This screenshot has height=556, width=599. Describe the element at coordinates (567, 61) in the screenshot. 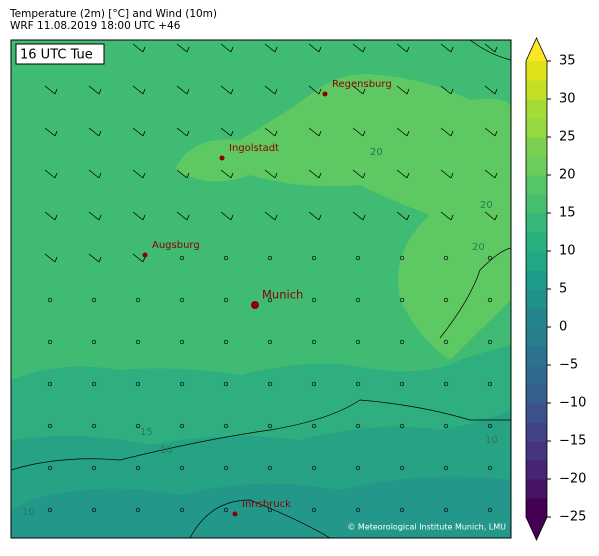

I see `colorbar-tick-label: 35` at that location.